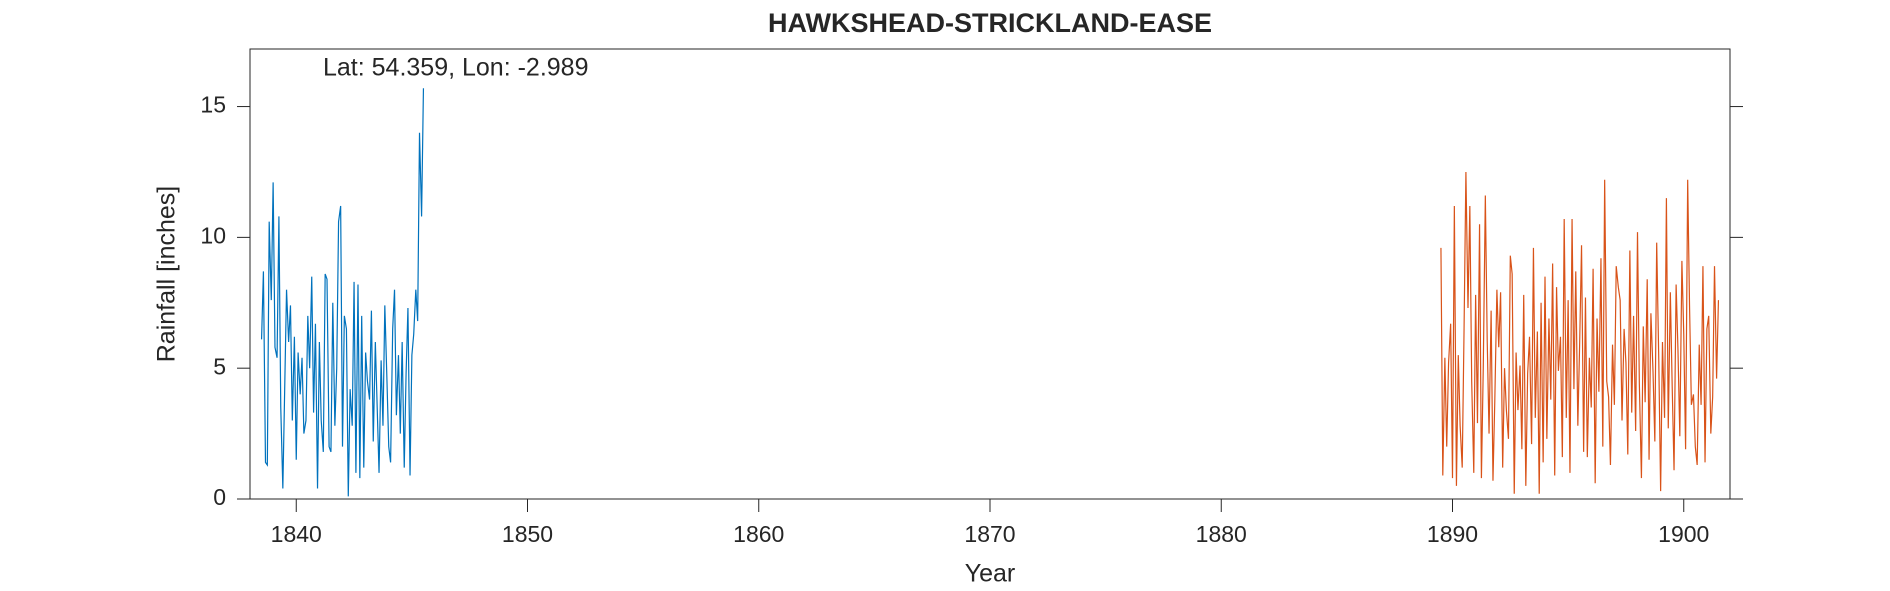  I want to click on x-tick-label: 1860, so click(758, 534).